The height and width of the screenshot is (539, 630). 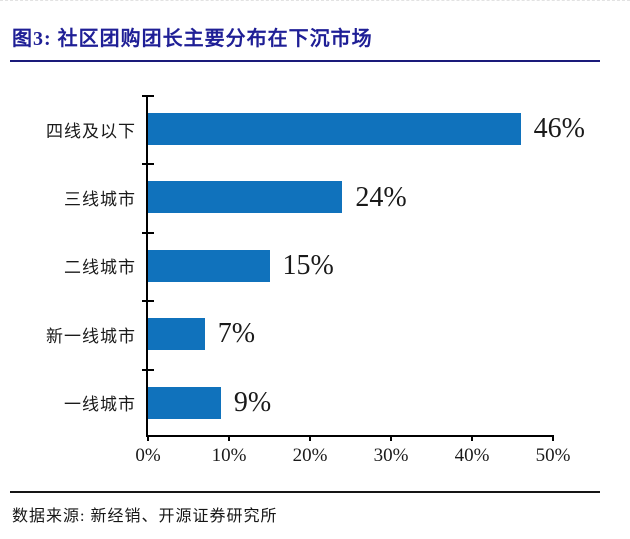 I want to click on x-tick-label: 30%, so click(x=391, y=455).